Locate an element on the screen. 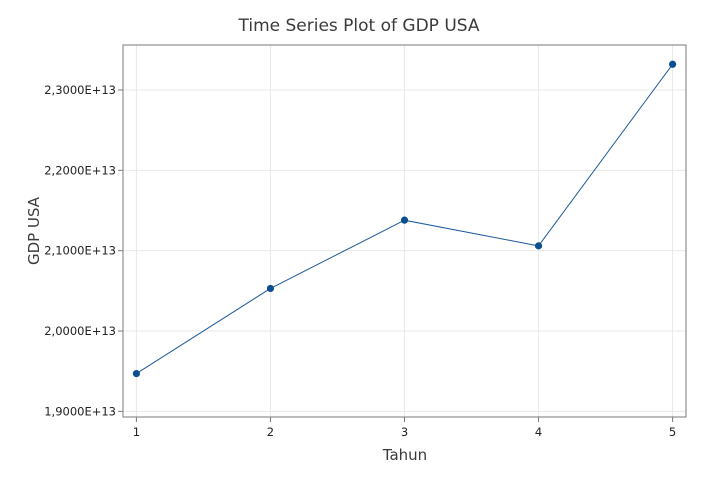 The width and height of the screenshot is (720, 480). y-tick-label: 2,2000E+13 is located at coordinates (80, 170).